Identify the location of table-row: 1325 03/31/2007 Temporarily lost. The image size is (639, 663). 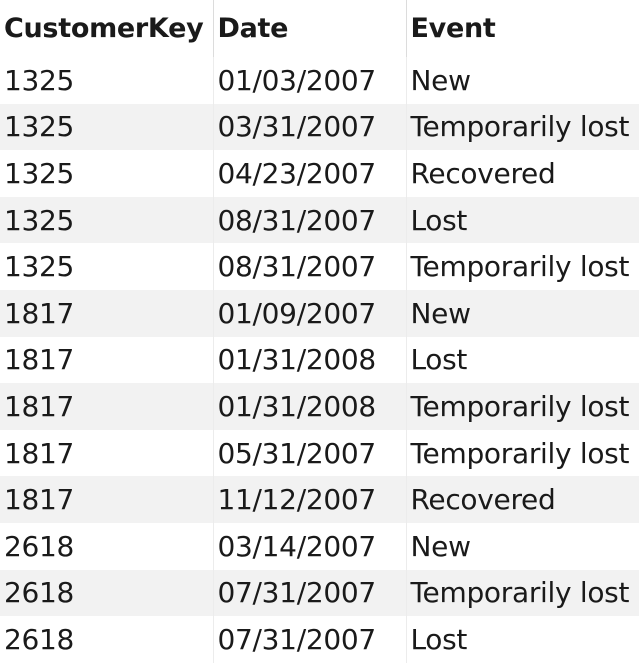
(319, 127).